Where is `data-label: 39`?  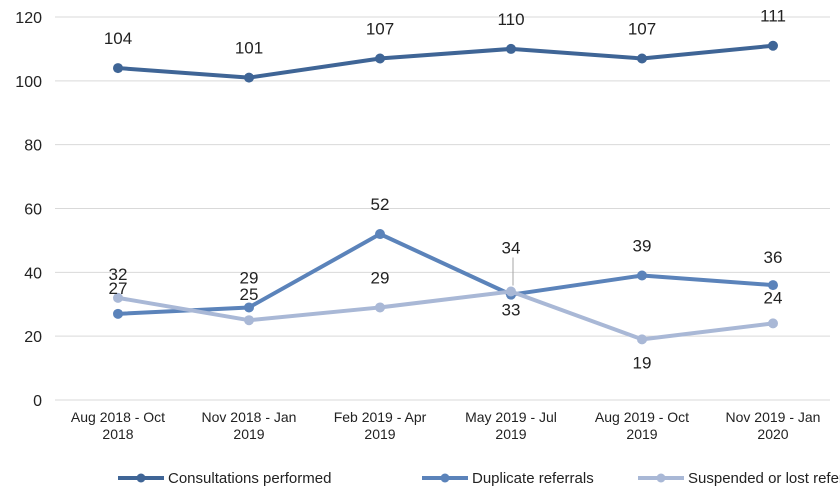 data-label: 39 is located at coordinates (642, 246).